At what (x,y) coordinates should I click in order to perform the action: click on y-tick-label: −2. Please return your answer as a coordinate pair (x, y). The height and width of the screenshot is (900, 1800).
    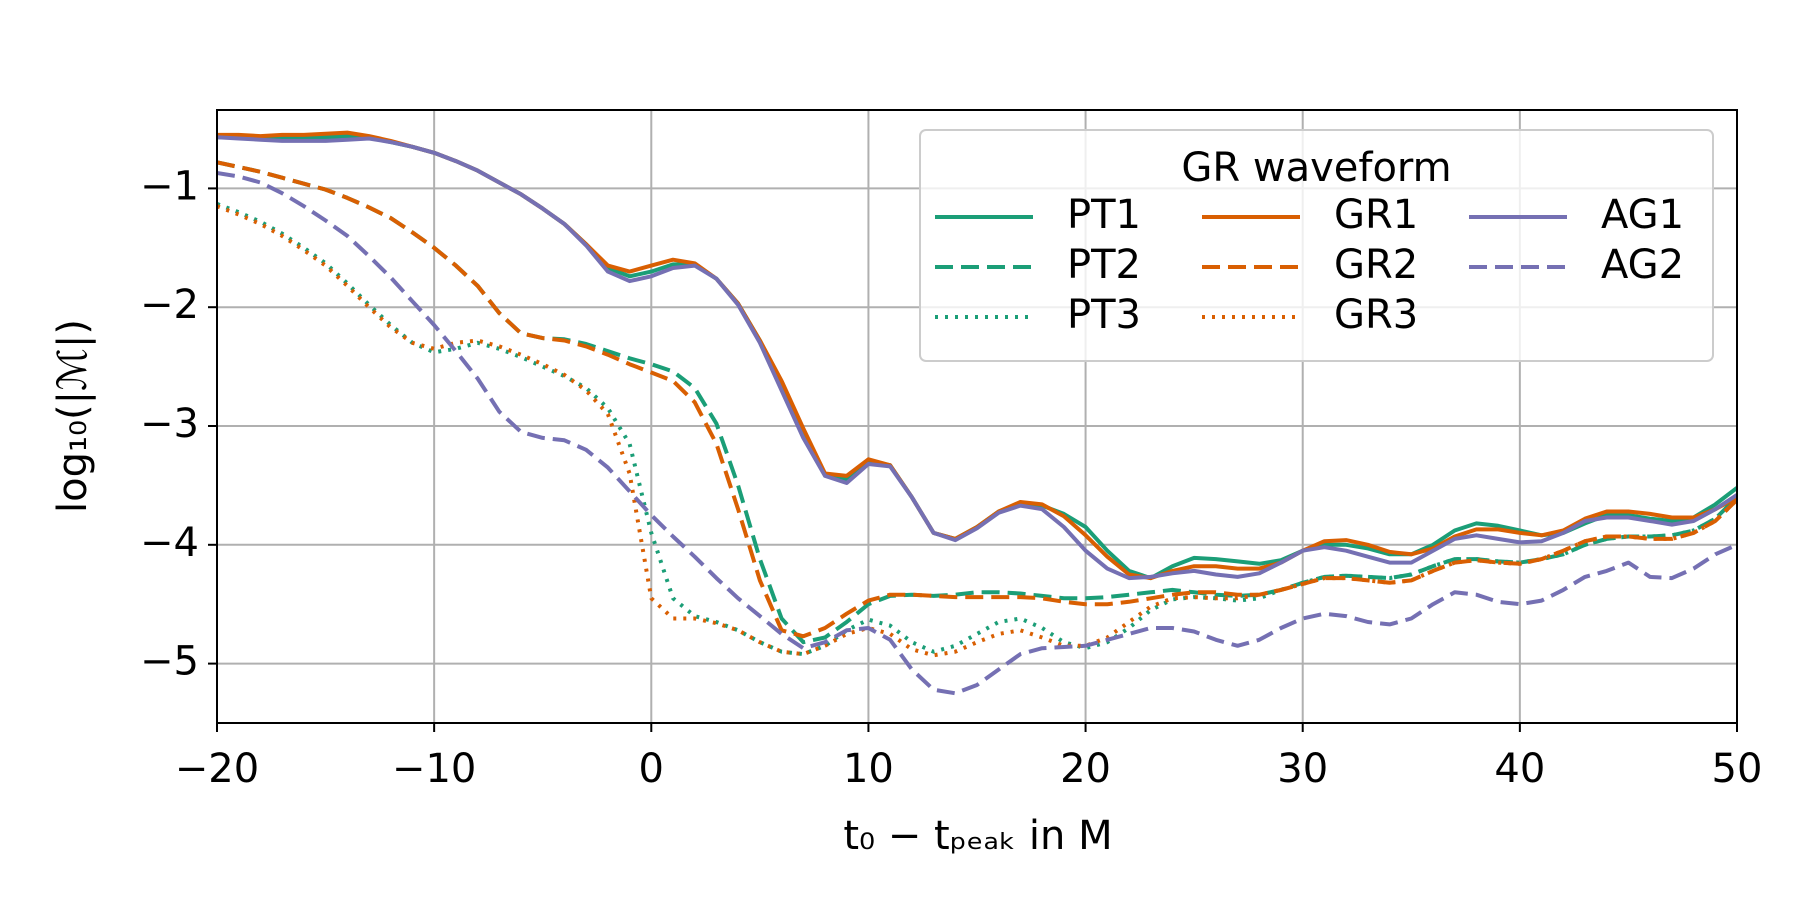
    Looking at the image, I should click on (169, 305).